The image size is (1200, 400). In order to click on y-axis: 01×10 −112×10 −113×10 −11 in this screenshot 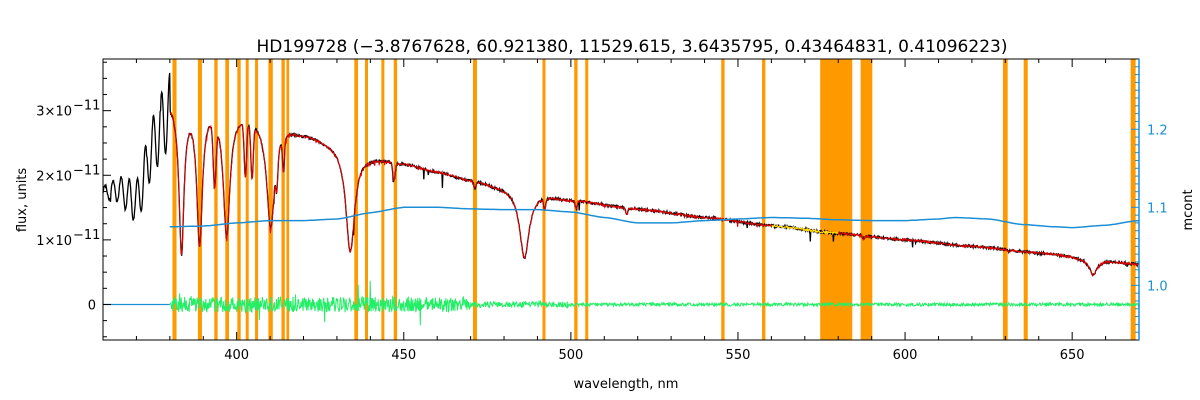, I will do `click(73, 199)`.